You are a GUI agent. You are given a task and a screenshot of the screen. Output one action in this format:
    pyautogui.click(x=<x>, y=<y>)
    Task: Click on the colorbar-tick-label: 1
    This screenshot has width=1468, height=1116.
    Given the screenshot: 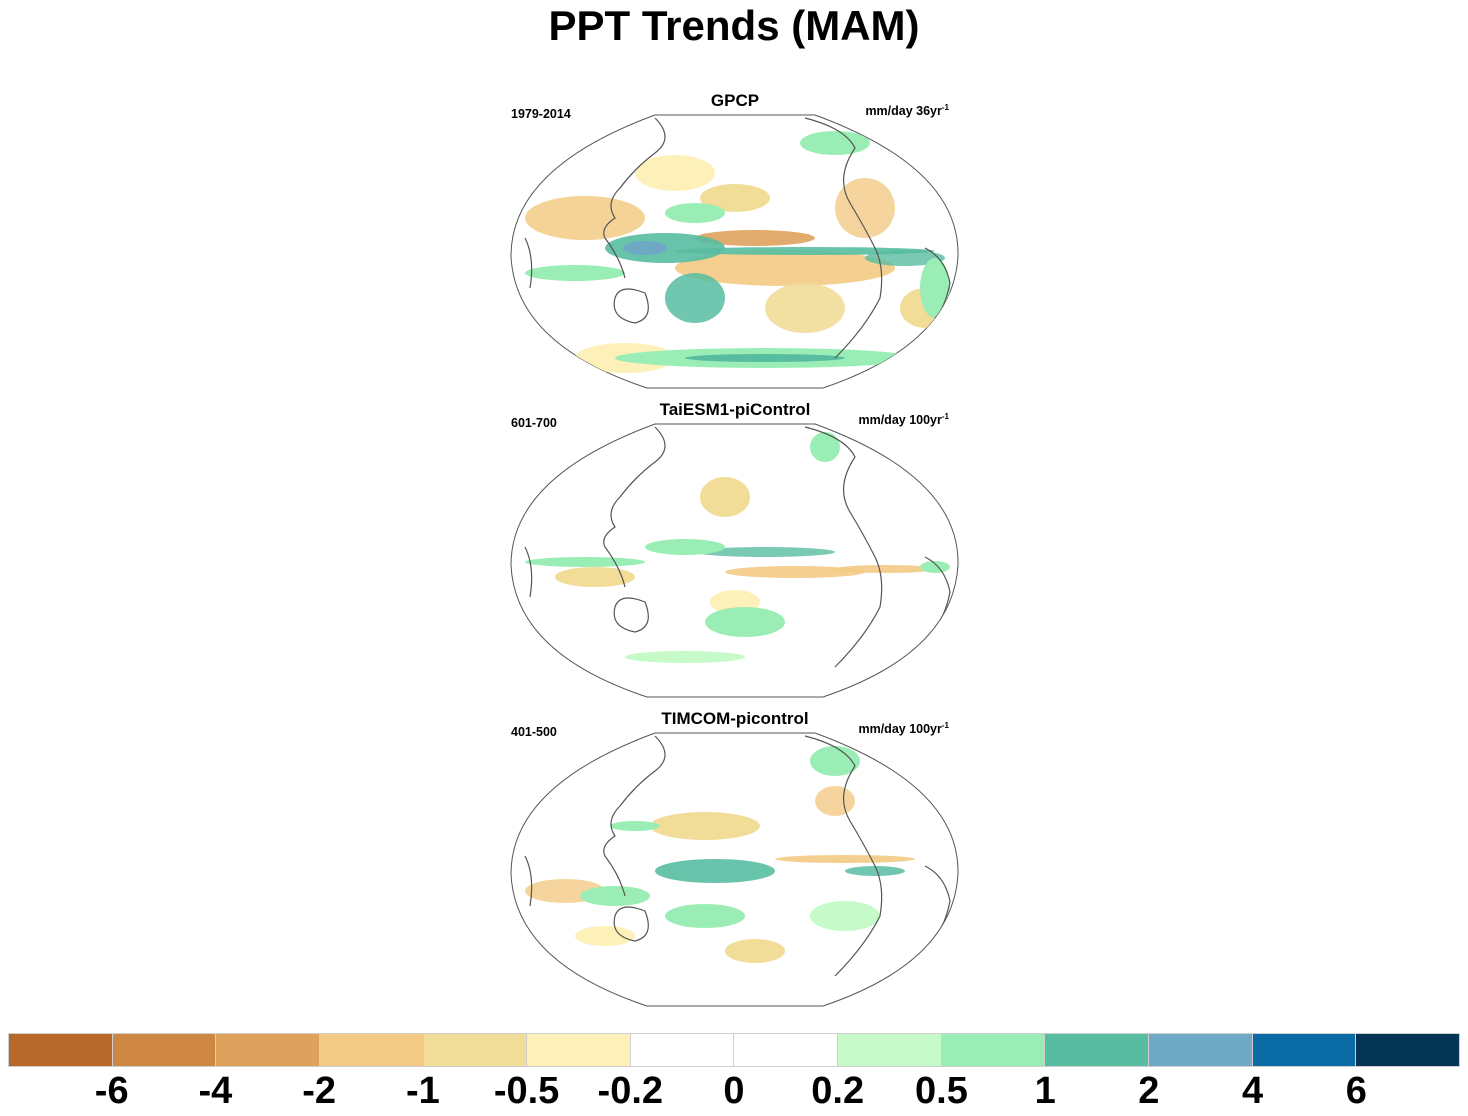 What is the action you would take?
    pyautogui.click(x=1045, y=1091)
    